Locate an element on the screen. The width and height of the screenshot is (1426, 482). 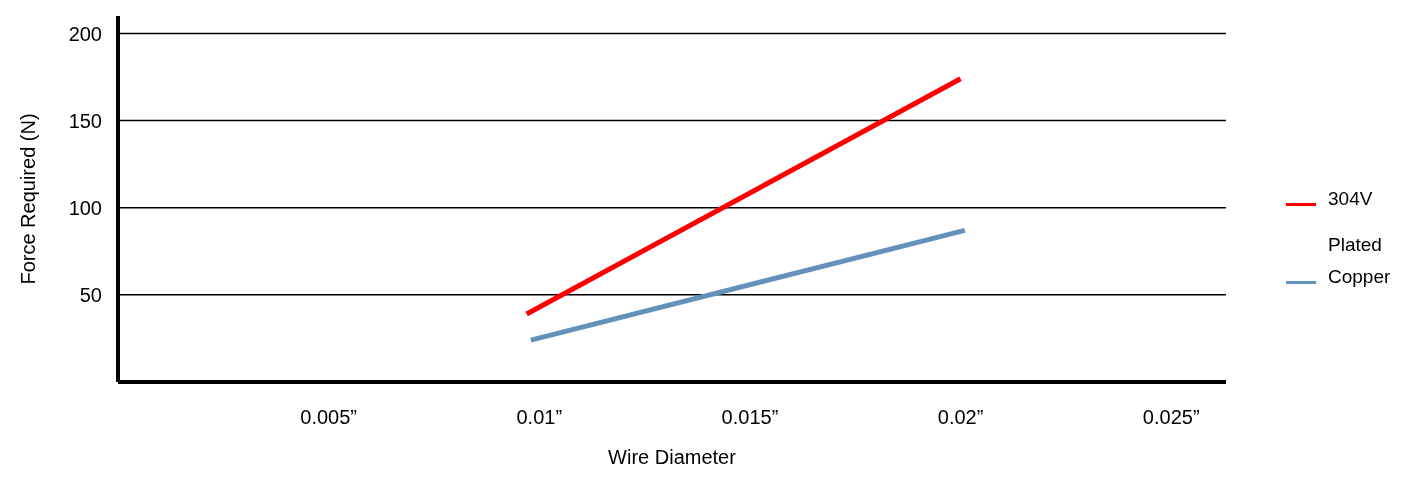
x-tick-label: 0.02” is located at coordinates (960, 417).